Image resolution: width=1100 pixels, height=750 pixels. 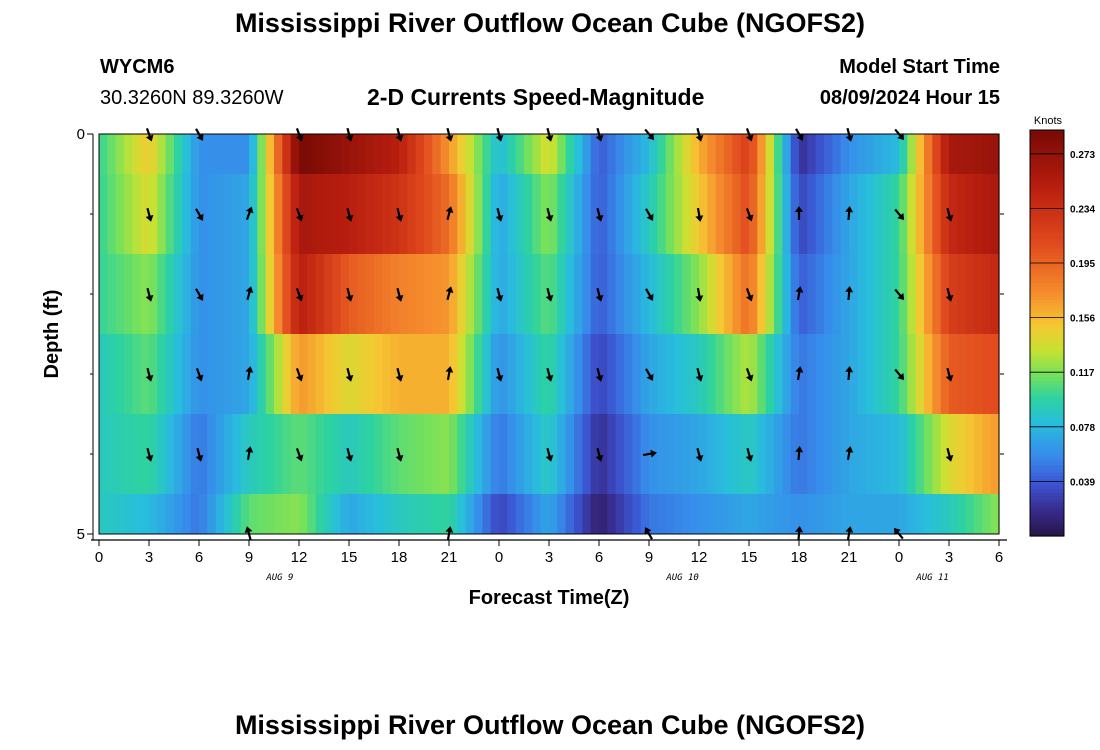 I want to click on x-tick-label: 0, so click(x=499, y=557).